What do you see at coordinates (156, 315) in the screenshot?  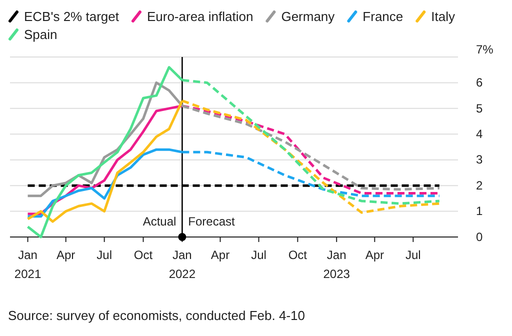 I see `source-note: Source: survey of economists, conducted Feb. 4-10` at bounding box center [156, 315].